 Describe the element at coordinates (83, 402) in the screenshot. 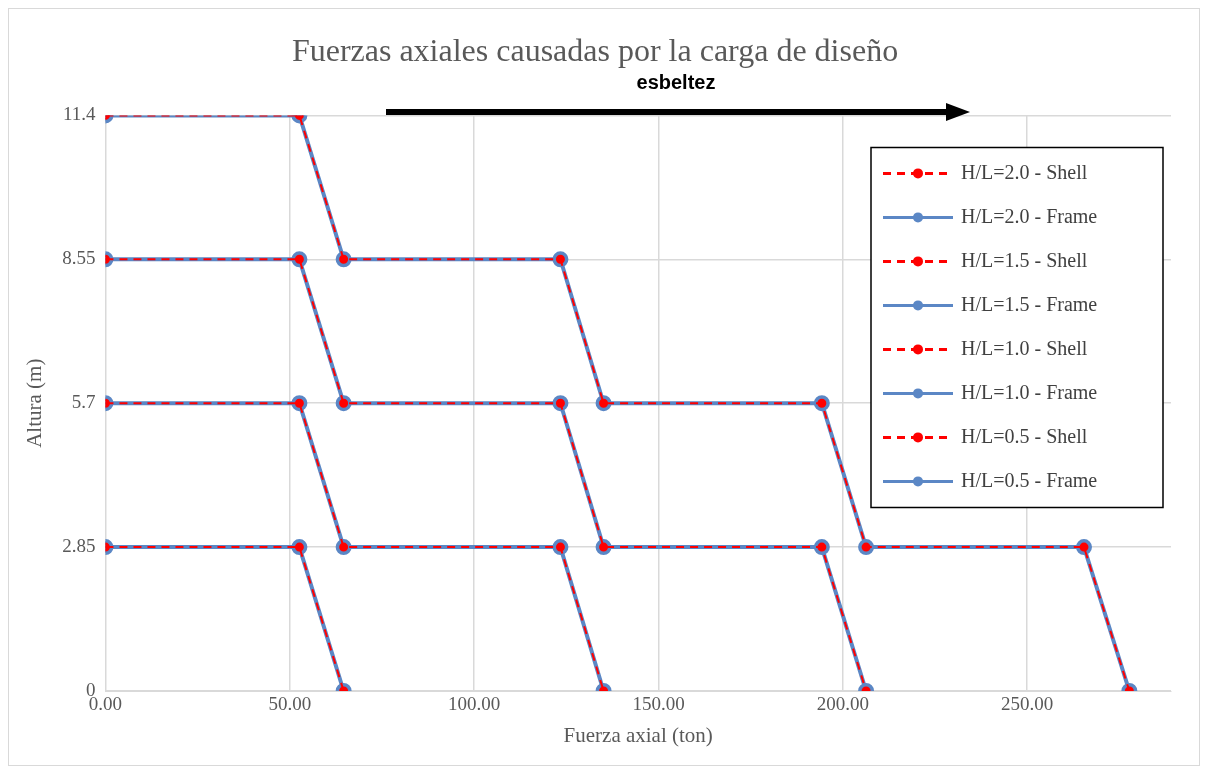

I see `y-tick-label: 5.7` at that location.